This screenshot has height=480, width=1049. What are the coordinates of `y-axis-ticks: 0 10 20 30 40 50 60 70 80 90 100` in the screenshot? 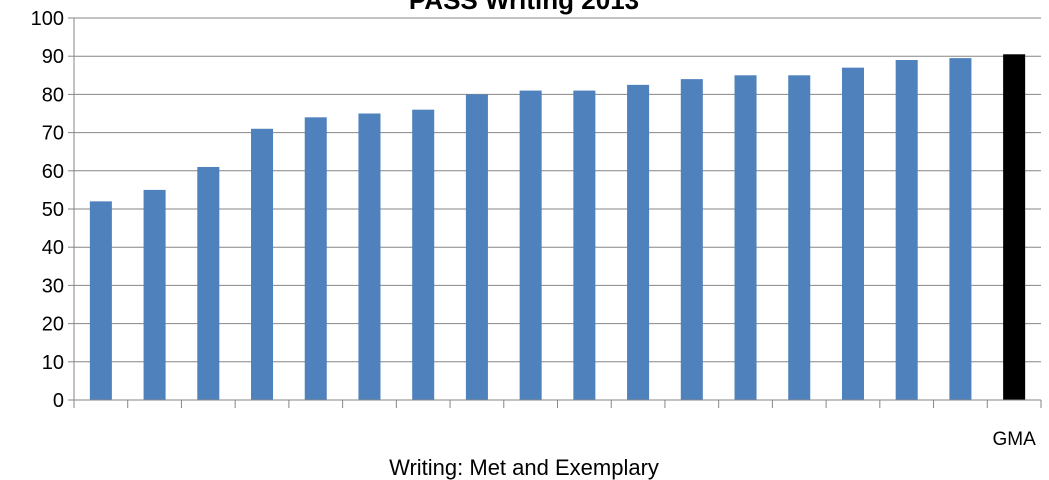 It's located at (52, 210).